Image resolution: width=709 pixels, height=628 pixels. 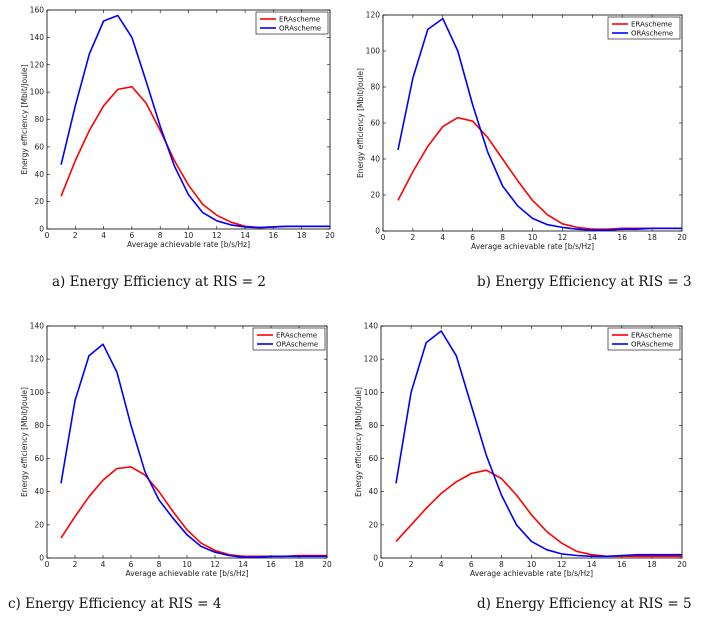 I want to click on caption-d: d) Energy Efficiency at RIS = 5, so click(x=584, y=604).